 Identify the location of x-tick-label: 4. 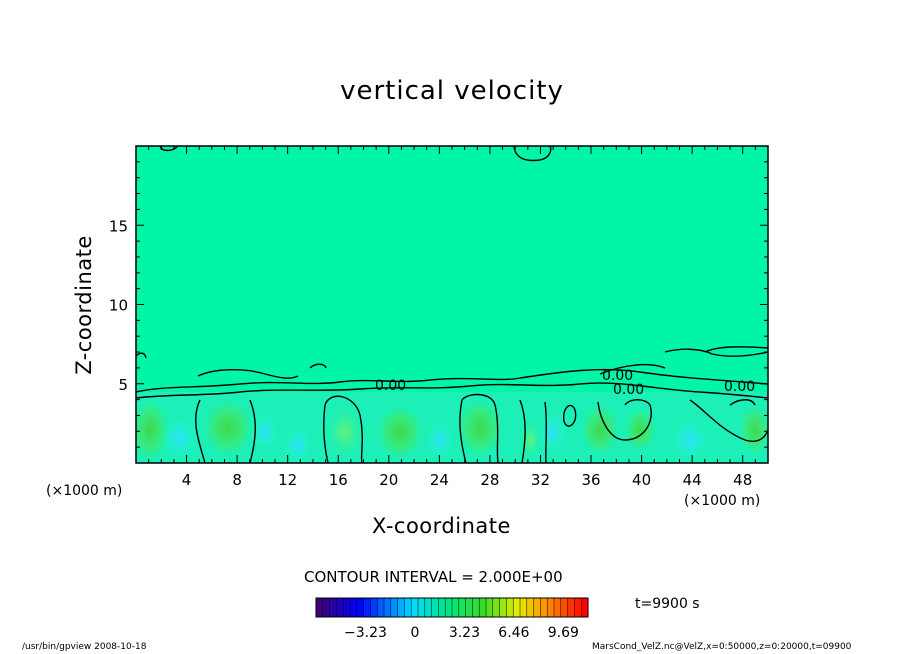
(187, 480).